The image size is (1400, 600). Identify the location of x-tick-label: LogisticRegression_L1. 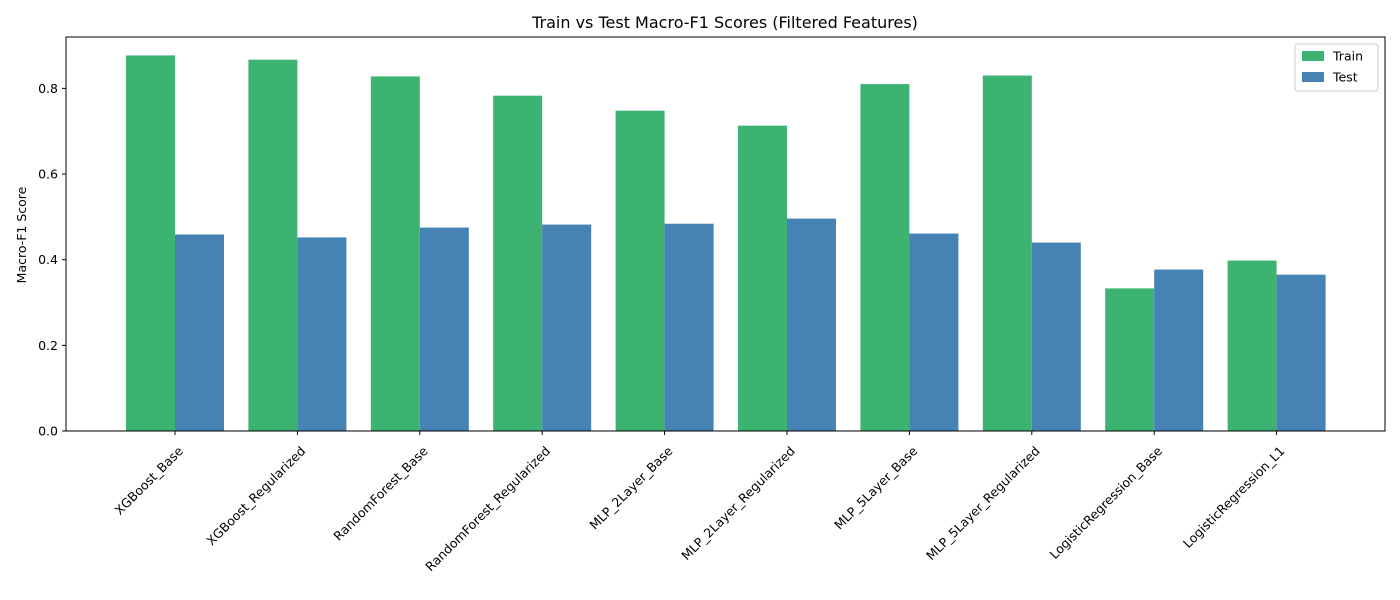
(1234, 497).